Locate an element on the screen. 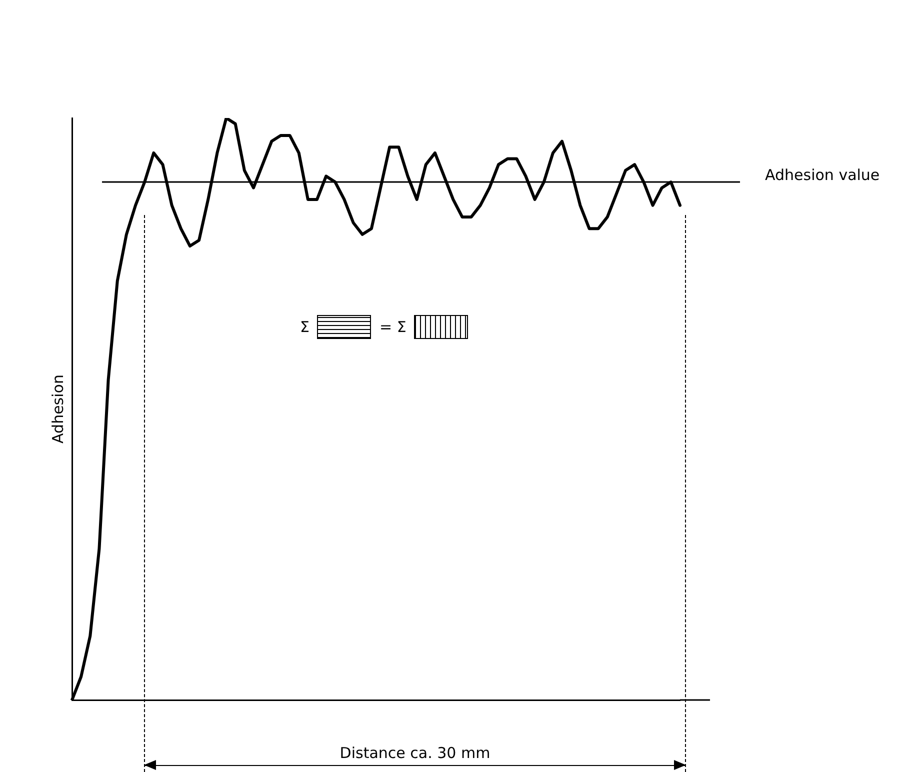 This screenshot has height=772, width=906. ref-line-label: Adhesion value is located at coordinates (822, 175).